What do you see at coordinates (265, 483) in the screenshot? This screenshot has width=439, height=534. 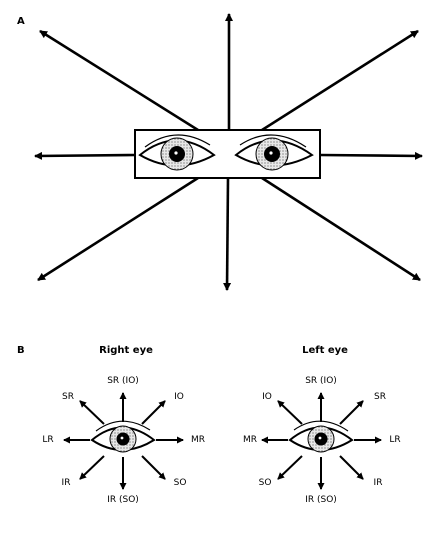 I see `left-eye-label-lower-left: SO` at bounding box center [265, 483].